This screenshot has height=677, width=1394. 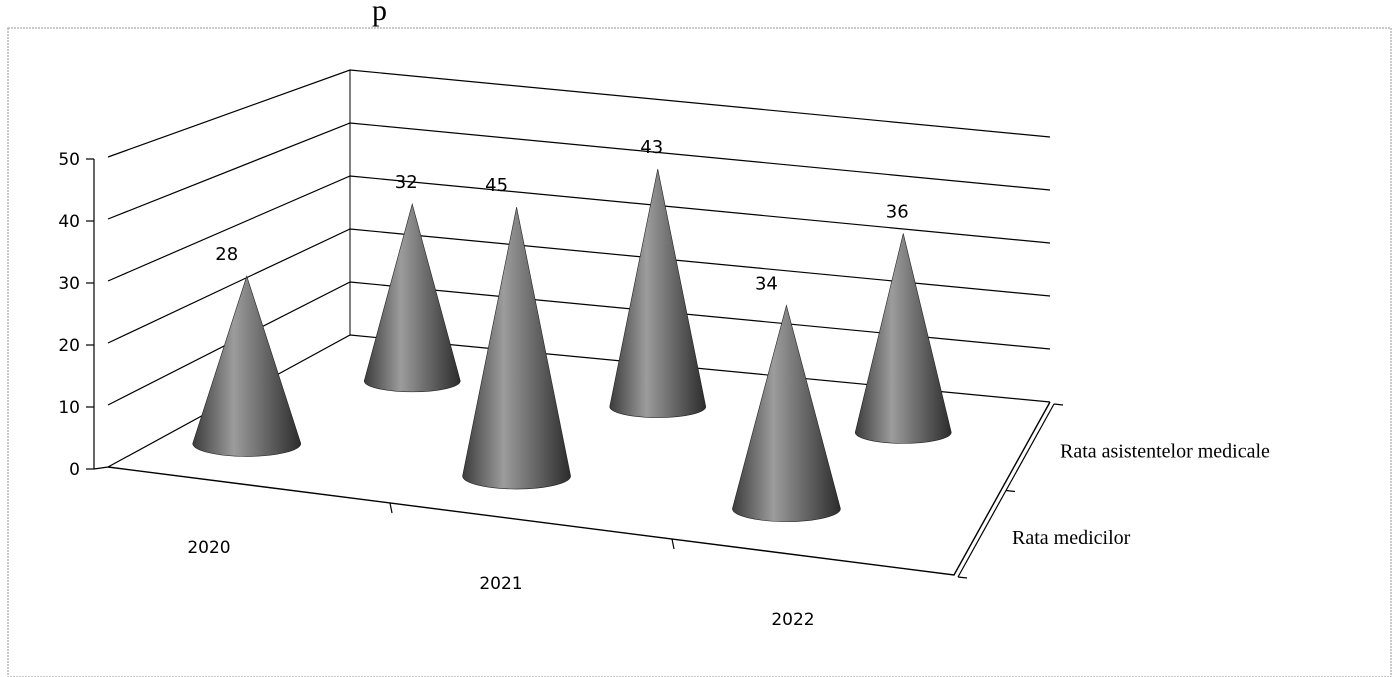 I want to click on series-label-1: Rata asistentelor medicale, so click(x=1165, y=451).